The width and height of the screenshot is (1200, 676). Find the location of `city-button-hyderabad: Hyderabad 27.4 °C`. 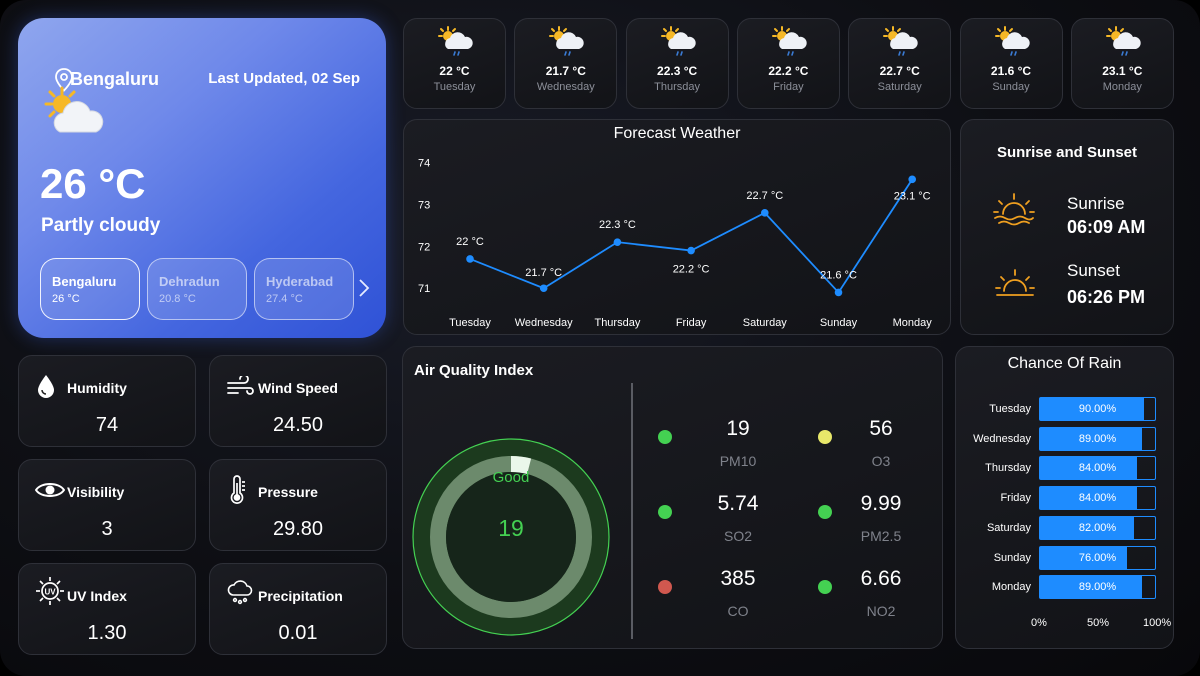

city-button-hyderabad: Hyderabad 27.4 °C is located at coordinates (304, 289).